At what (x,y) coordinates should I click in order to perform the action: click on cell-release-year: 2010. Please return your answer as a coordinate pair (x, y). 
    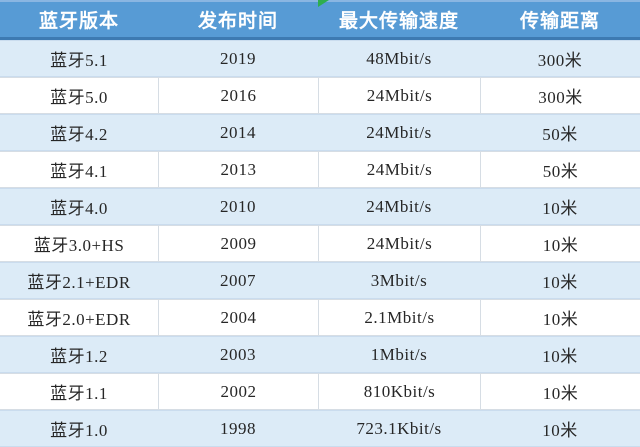
    Looking at the image, I should click on (238, 206).